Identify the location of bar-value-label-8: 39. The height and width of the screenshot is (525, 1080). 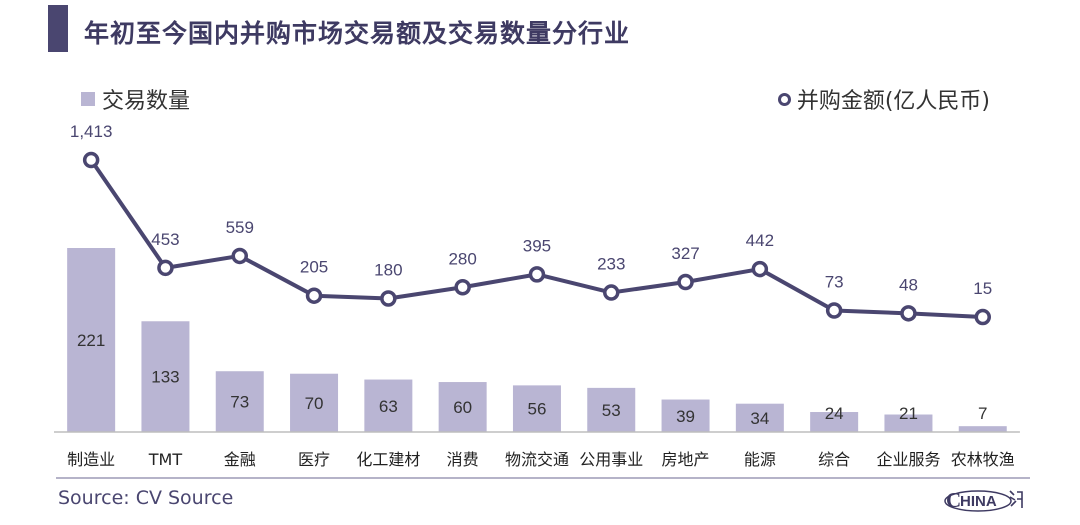
(685, 416).